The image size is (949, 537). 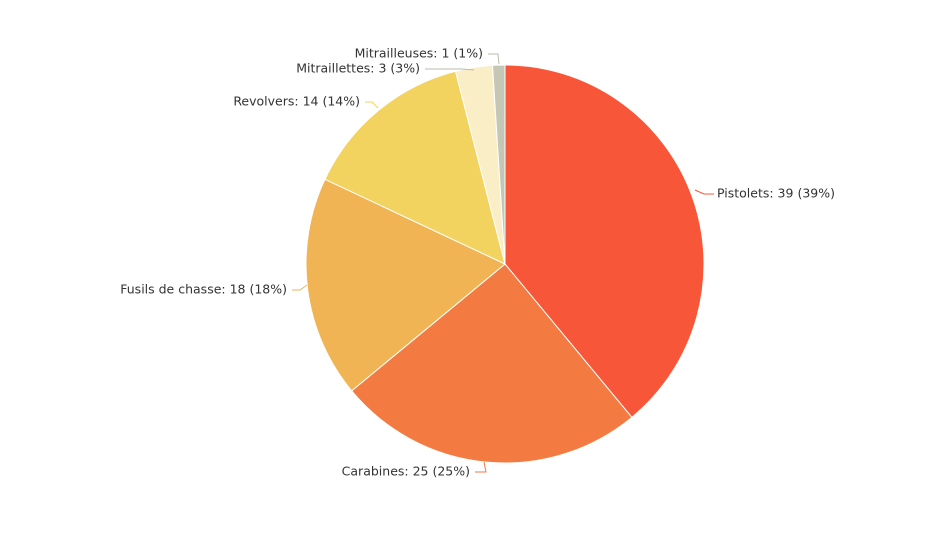 I want to click on pie-slice-fusils-de-chasse, so click(x=405, y=285).